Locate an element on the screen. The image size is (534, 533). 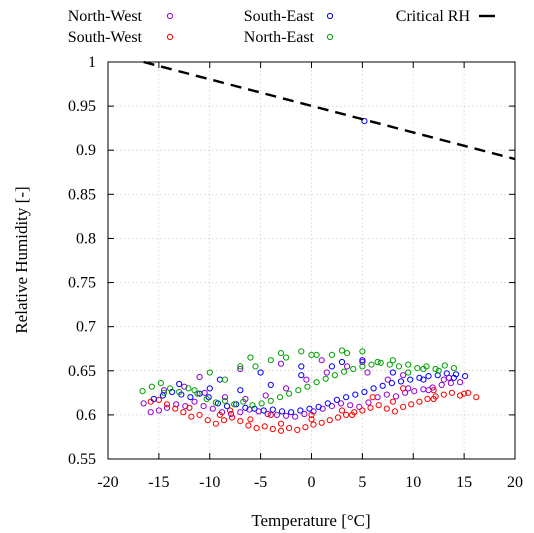
legend-label-south-west: South-West is located at coordinates (105, 37).